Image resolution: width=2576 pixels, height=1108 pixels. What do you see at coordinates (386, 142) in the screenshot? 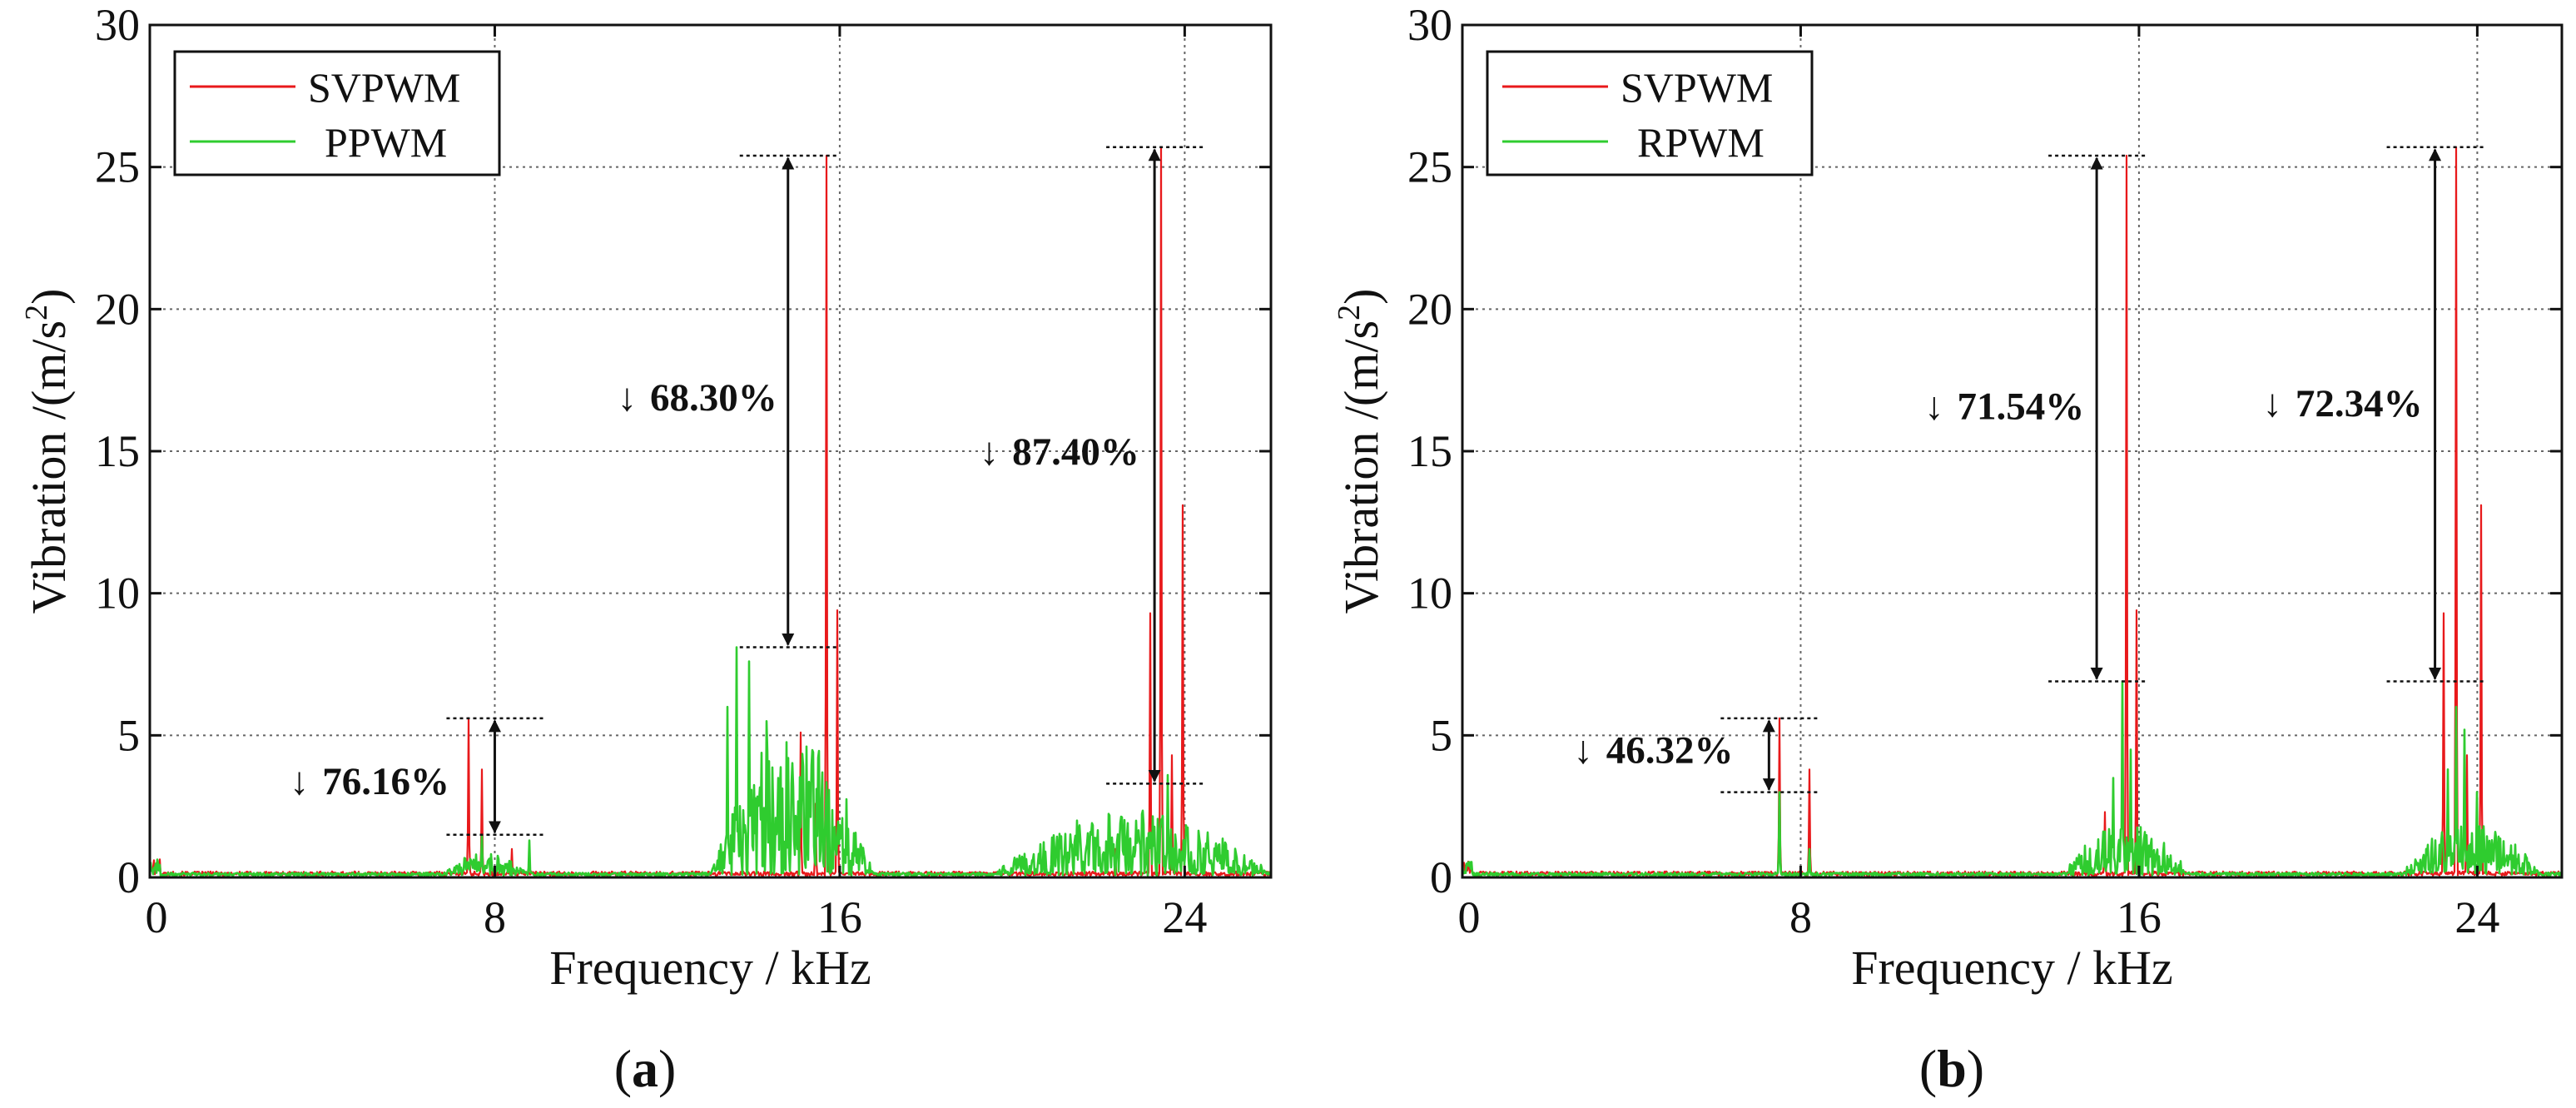
I see `legend-label-ppwm: PPWM` at bounding box center [386, 142].